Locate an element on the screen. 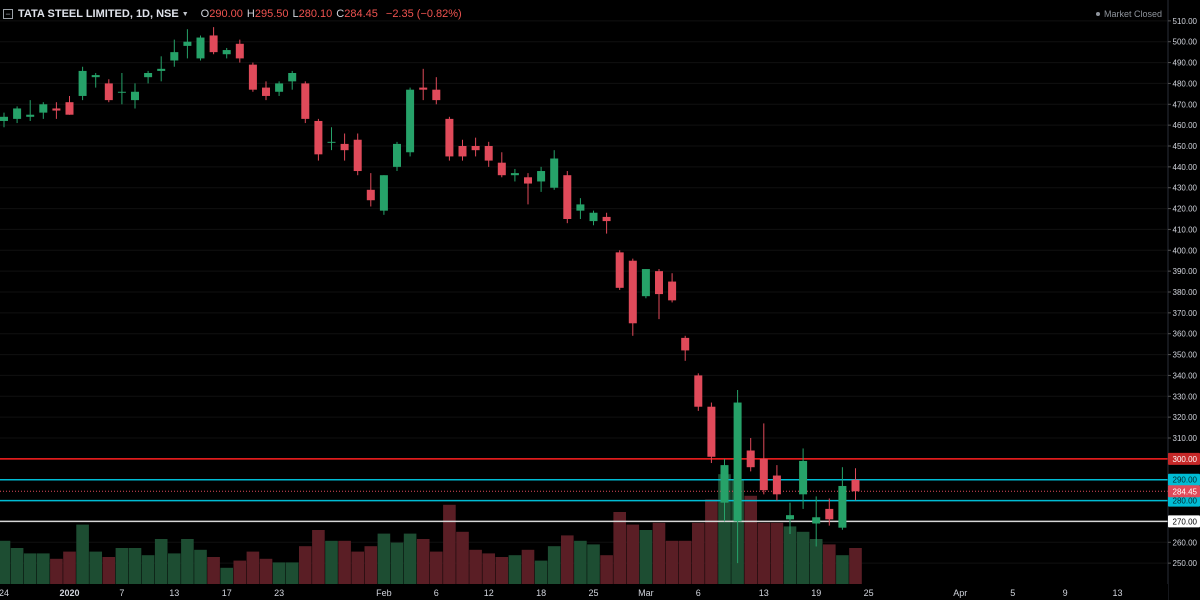 This screenshot has height=600, width=1200. price-tick-label: 250.00 is located at coordinates (1185, 563).